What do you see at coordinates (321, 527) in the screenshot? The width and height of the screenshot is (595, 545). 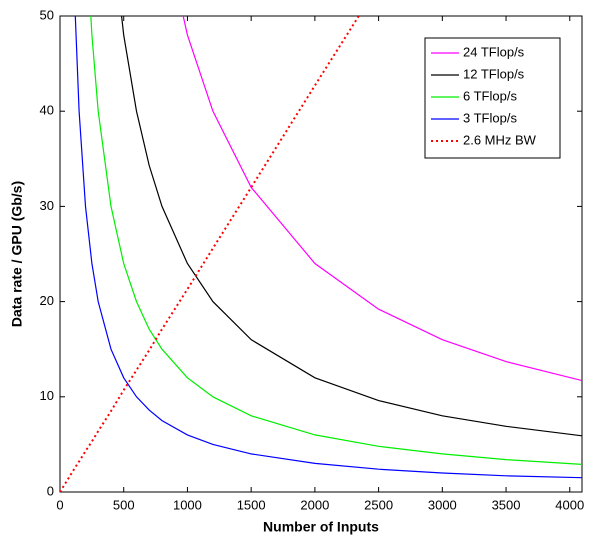 I see `x-axis-label: Number of Inputs` at bounding box center [321, 527].